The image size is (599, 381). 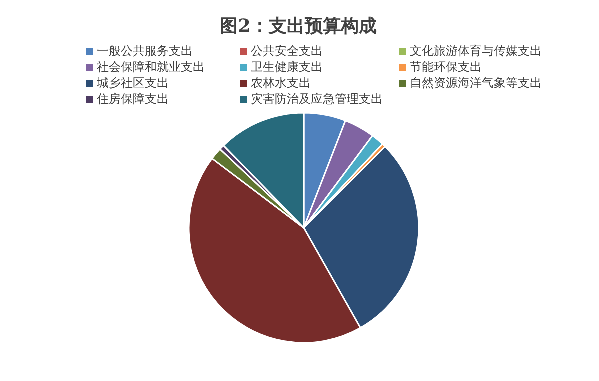 What do you see at coordinates (298, 27) in the screenshot?
I see `chart-title: 图2：支出预算构成` at bounding box center [298, 27].